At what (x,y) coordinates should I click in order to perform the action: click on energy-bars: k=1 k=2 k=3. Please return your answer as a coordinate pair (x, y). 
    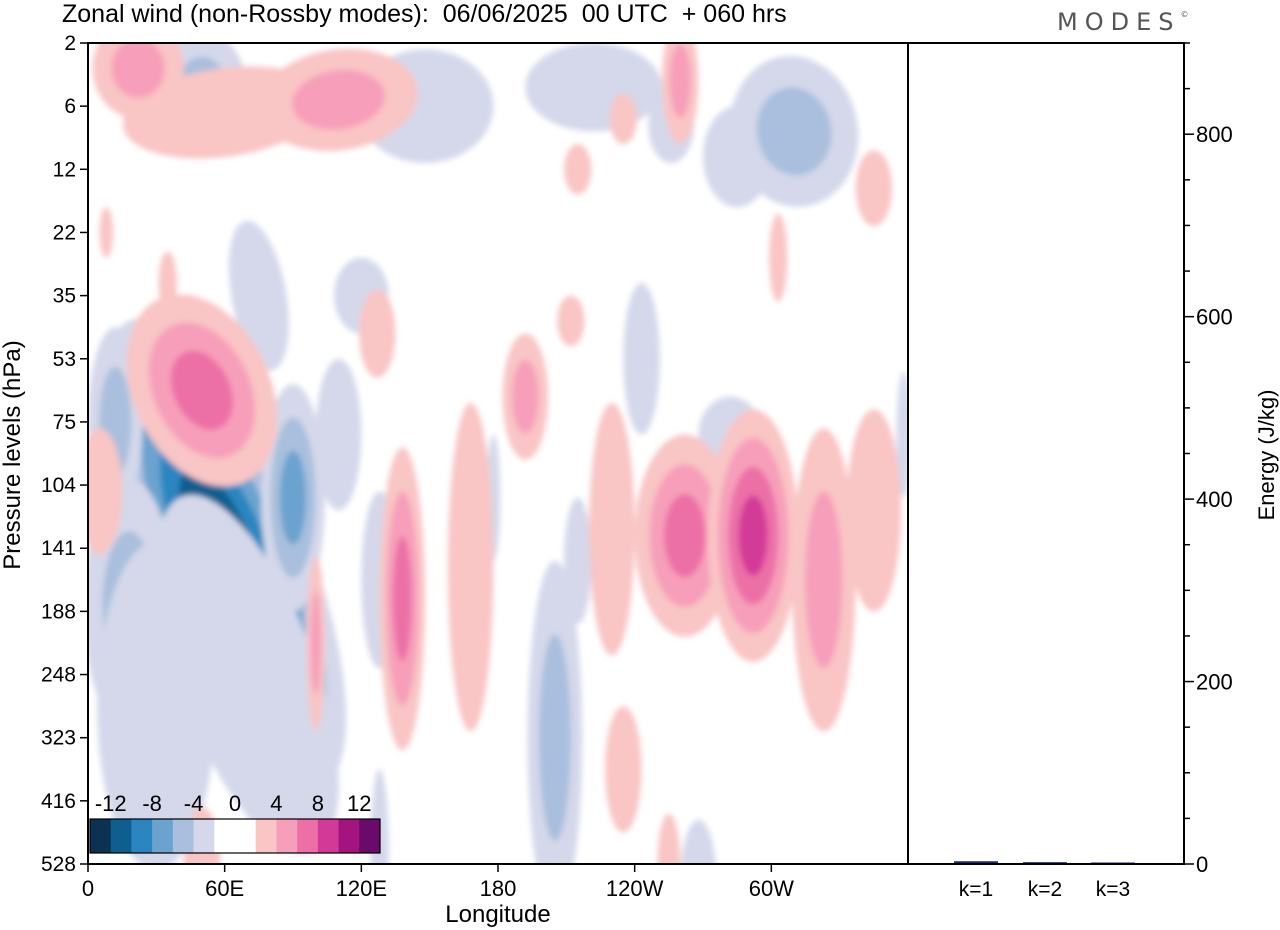
    Looking at the image, I should click on (1044, 881).